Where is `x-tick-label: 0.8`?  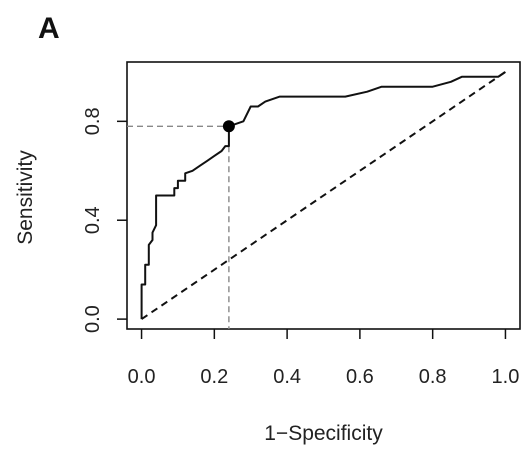
x-tick-label: 0.8 is located at coordinates (433, 377).